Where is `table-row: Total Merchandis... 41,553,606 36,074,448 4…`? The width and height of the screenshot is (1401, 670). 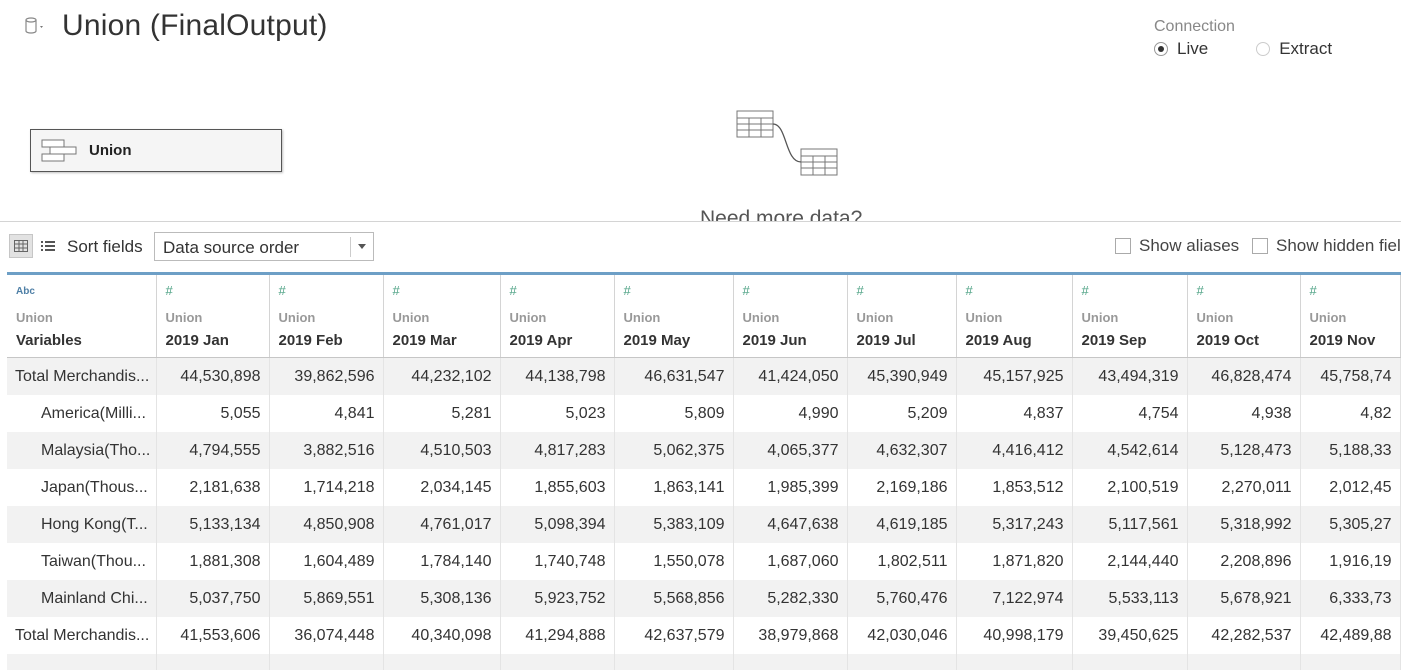 table-row: Total Merchandis... 41,553,606 36,074,448 4… is located at coordinates (704, 635).